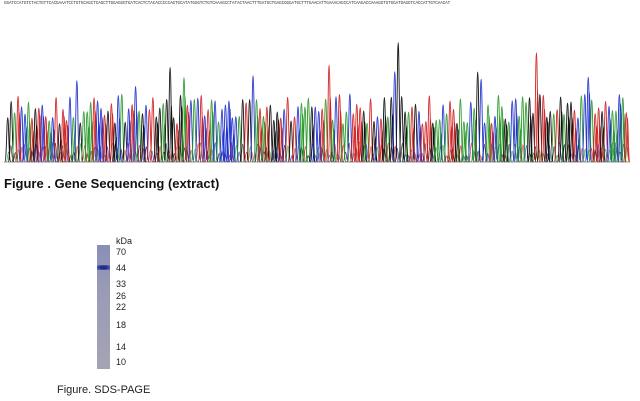 This screenshot has height=401, width=640. Describe the element at coordinates (104, 390) in the screenshot. I see `figure-caption: Figure. SDS-PAGE` at that location.